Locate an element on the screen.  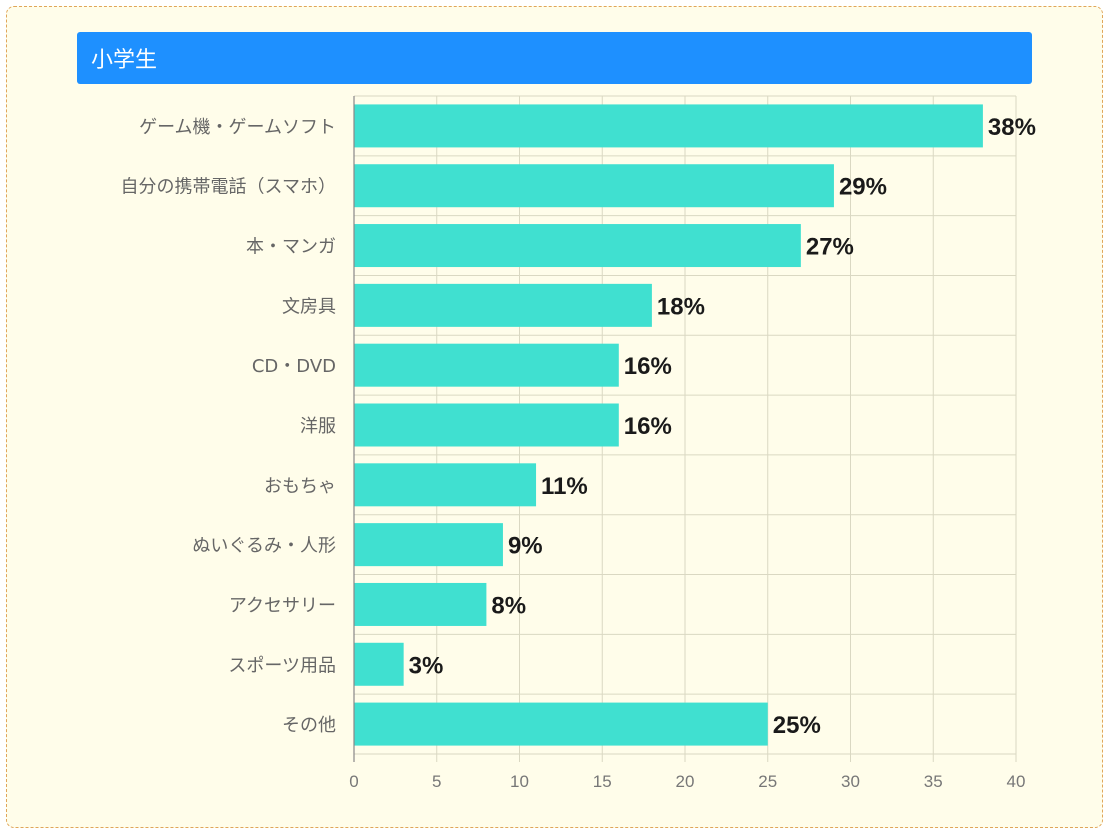
category-label: 文房具 is located at coordinates (309, 306).